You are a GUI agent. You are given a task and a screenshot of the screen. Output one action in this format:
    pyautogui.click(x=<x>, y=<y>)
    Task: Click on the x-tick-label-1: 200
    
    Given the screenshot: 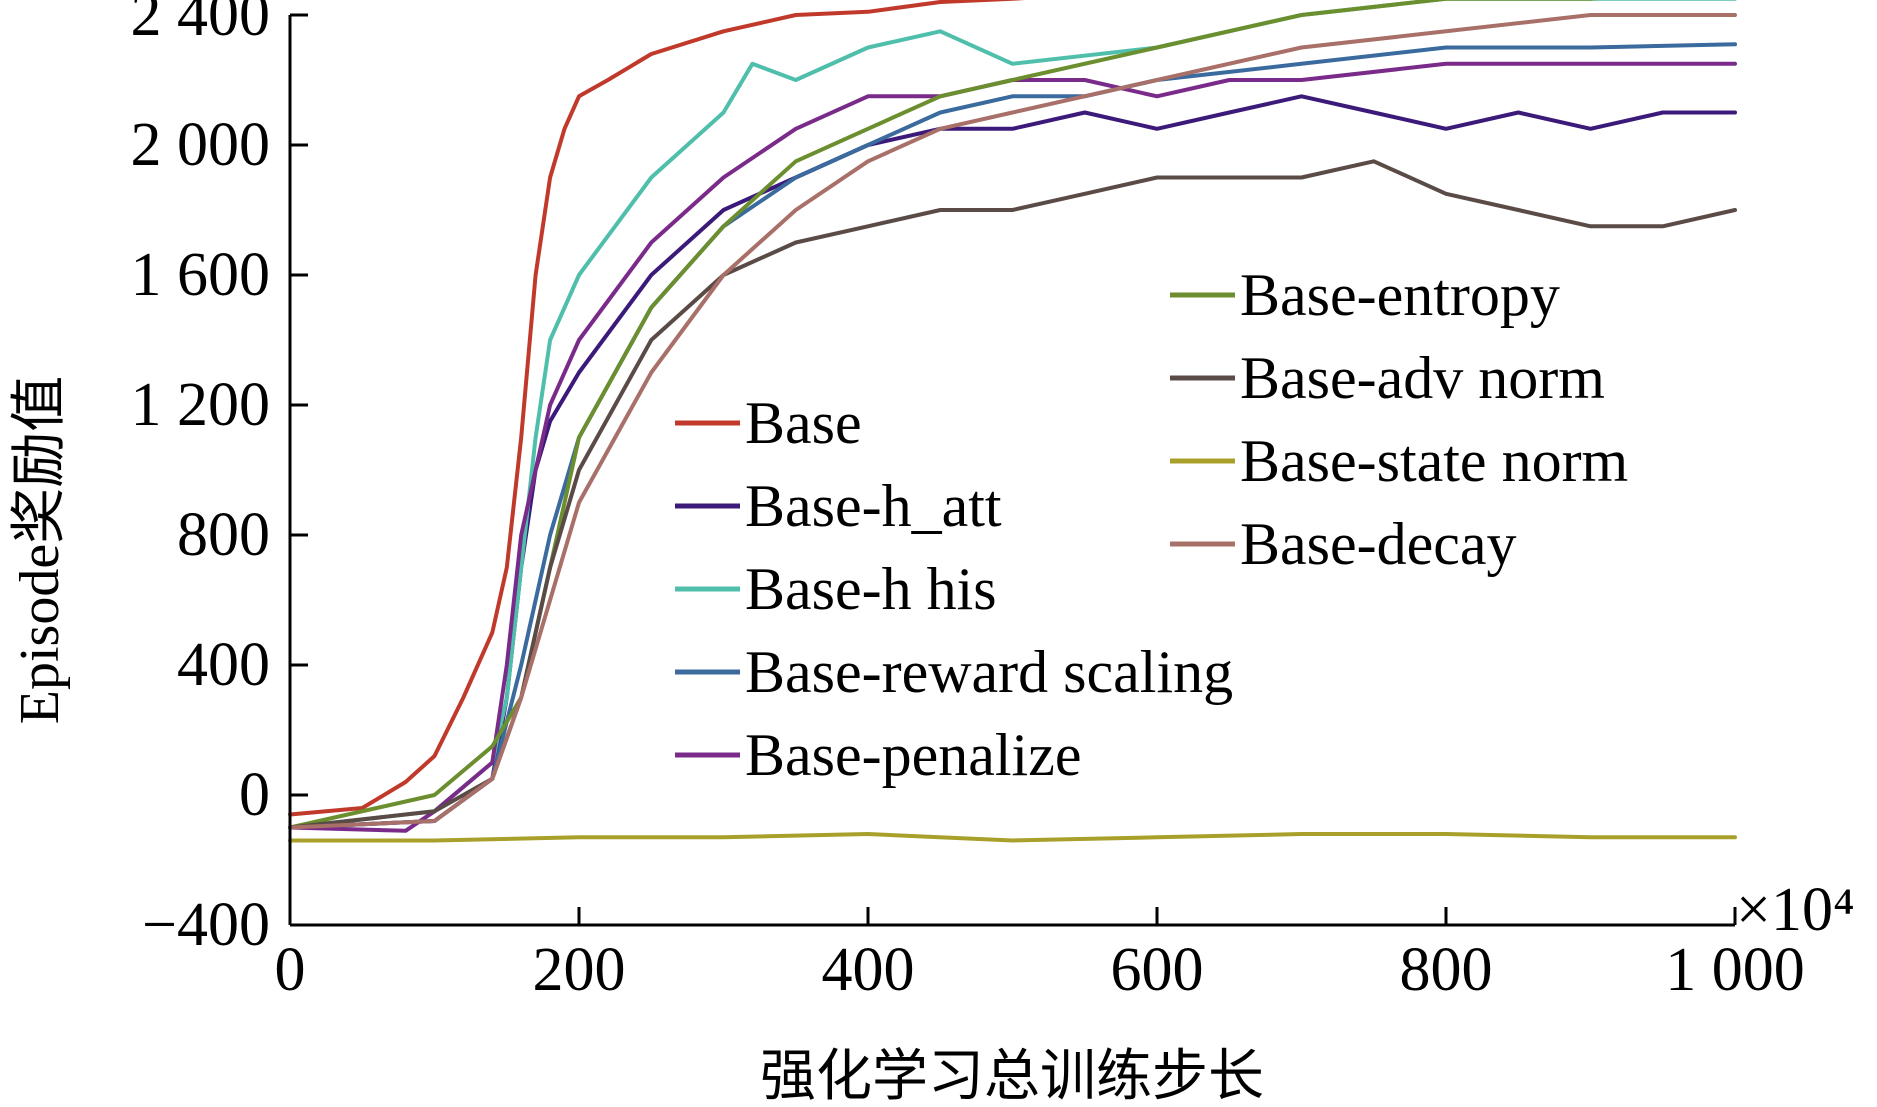 What is the action you would take?
    pyautogui.click(x=579, y=970)
    